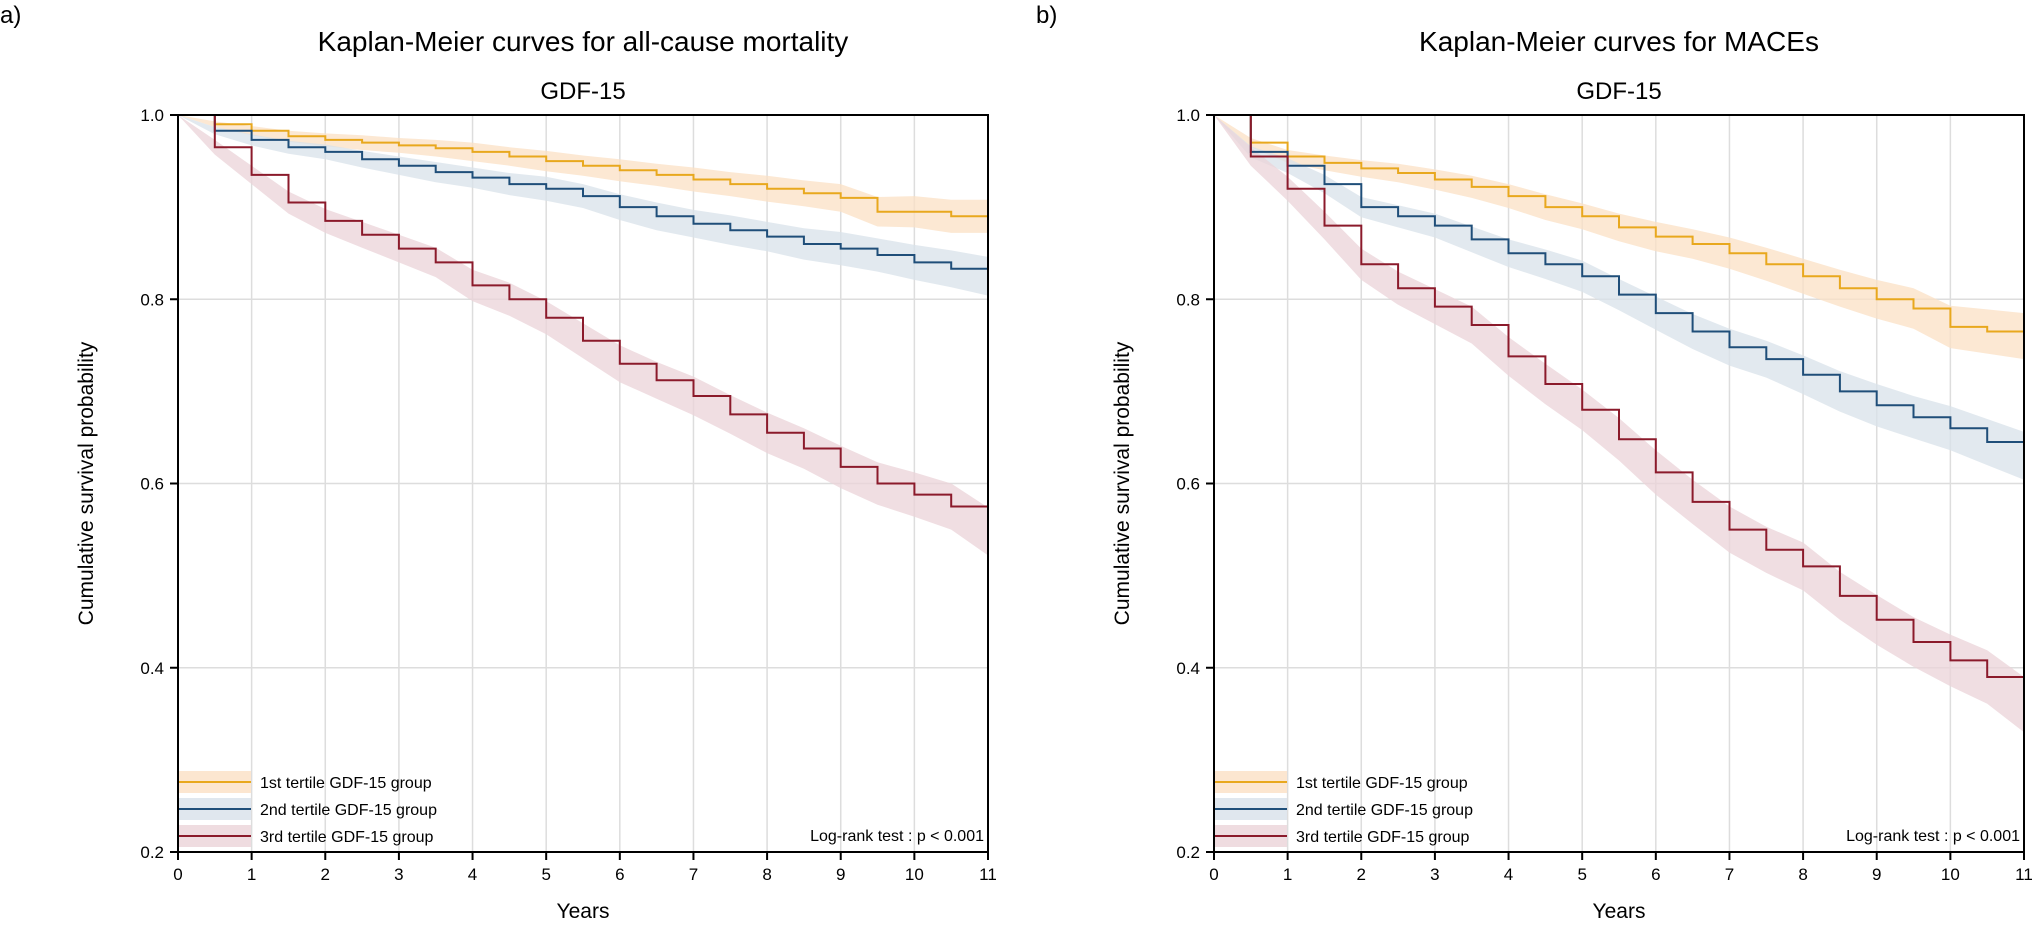 The width and height of the screenshot is (2032, 929). Describe the element at coordinates (1047, 15) in the screenshot. I see `panel-label: b)` at that location.